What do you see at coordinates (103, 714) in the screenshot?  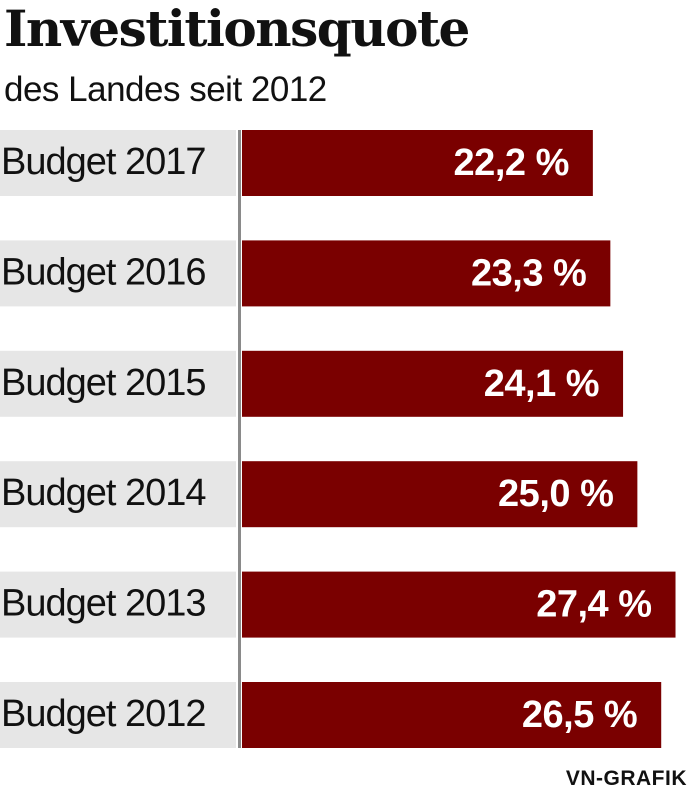 I see `category-label: Budget 2012` at bounding box center [103, 714].